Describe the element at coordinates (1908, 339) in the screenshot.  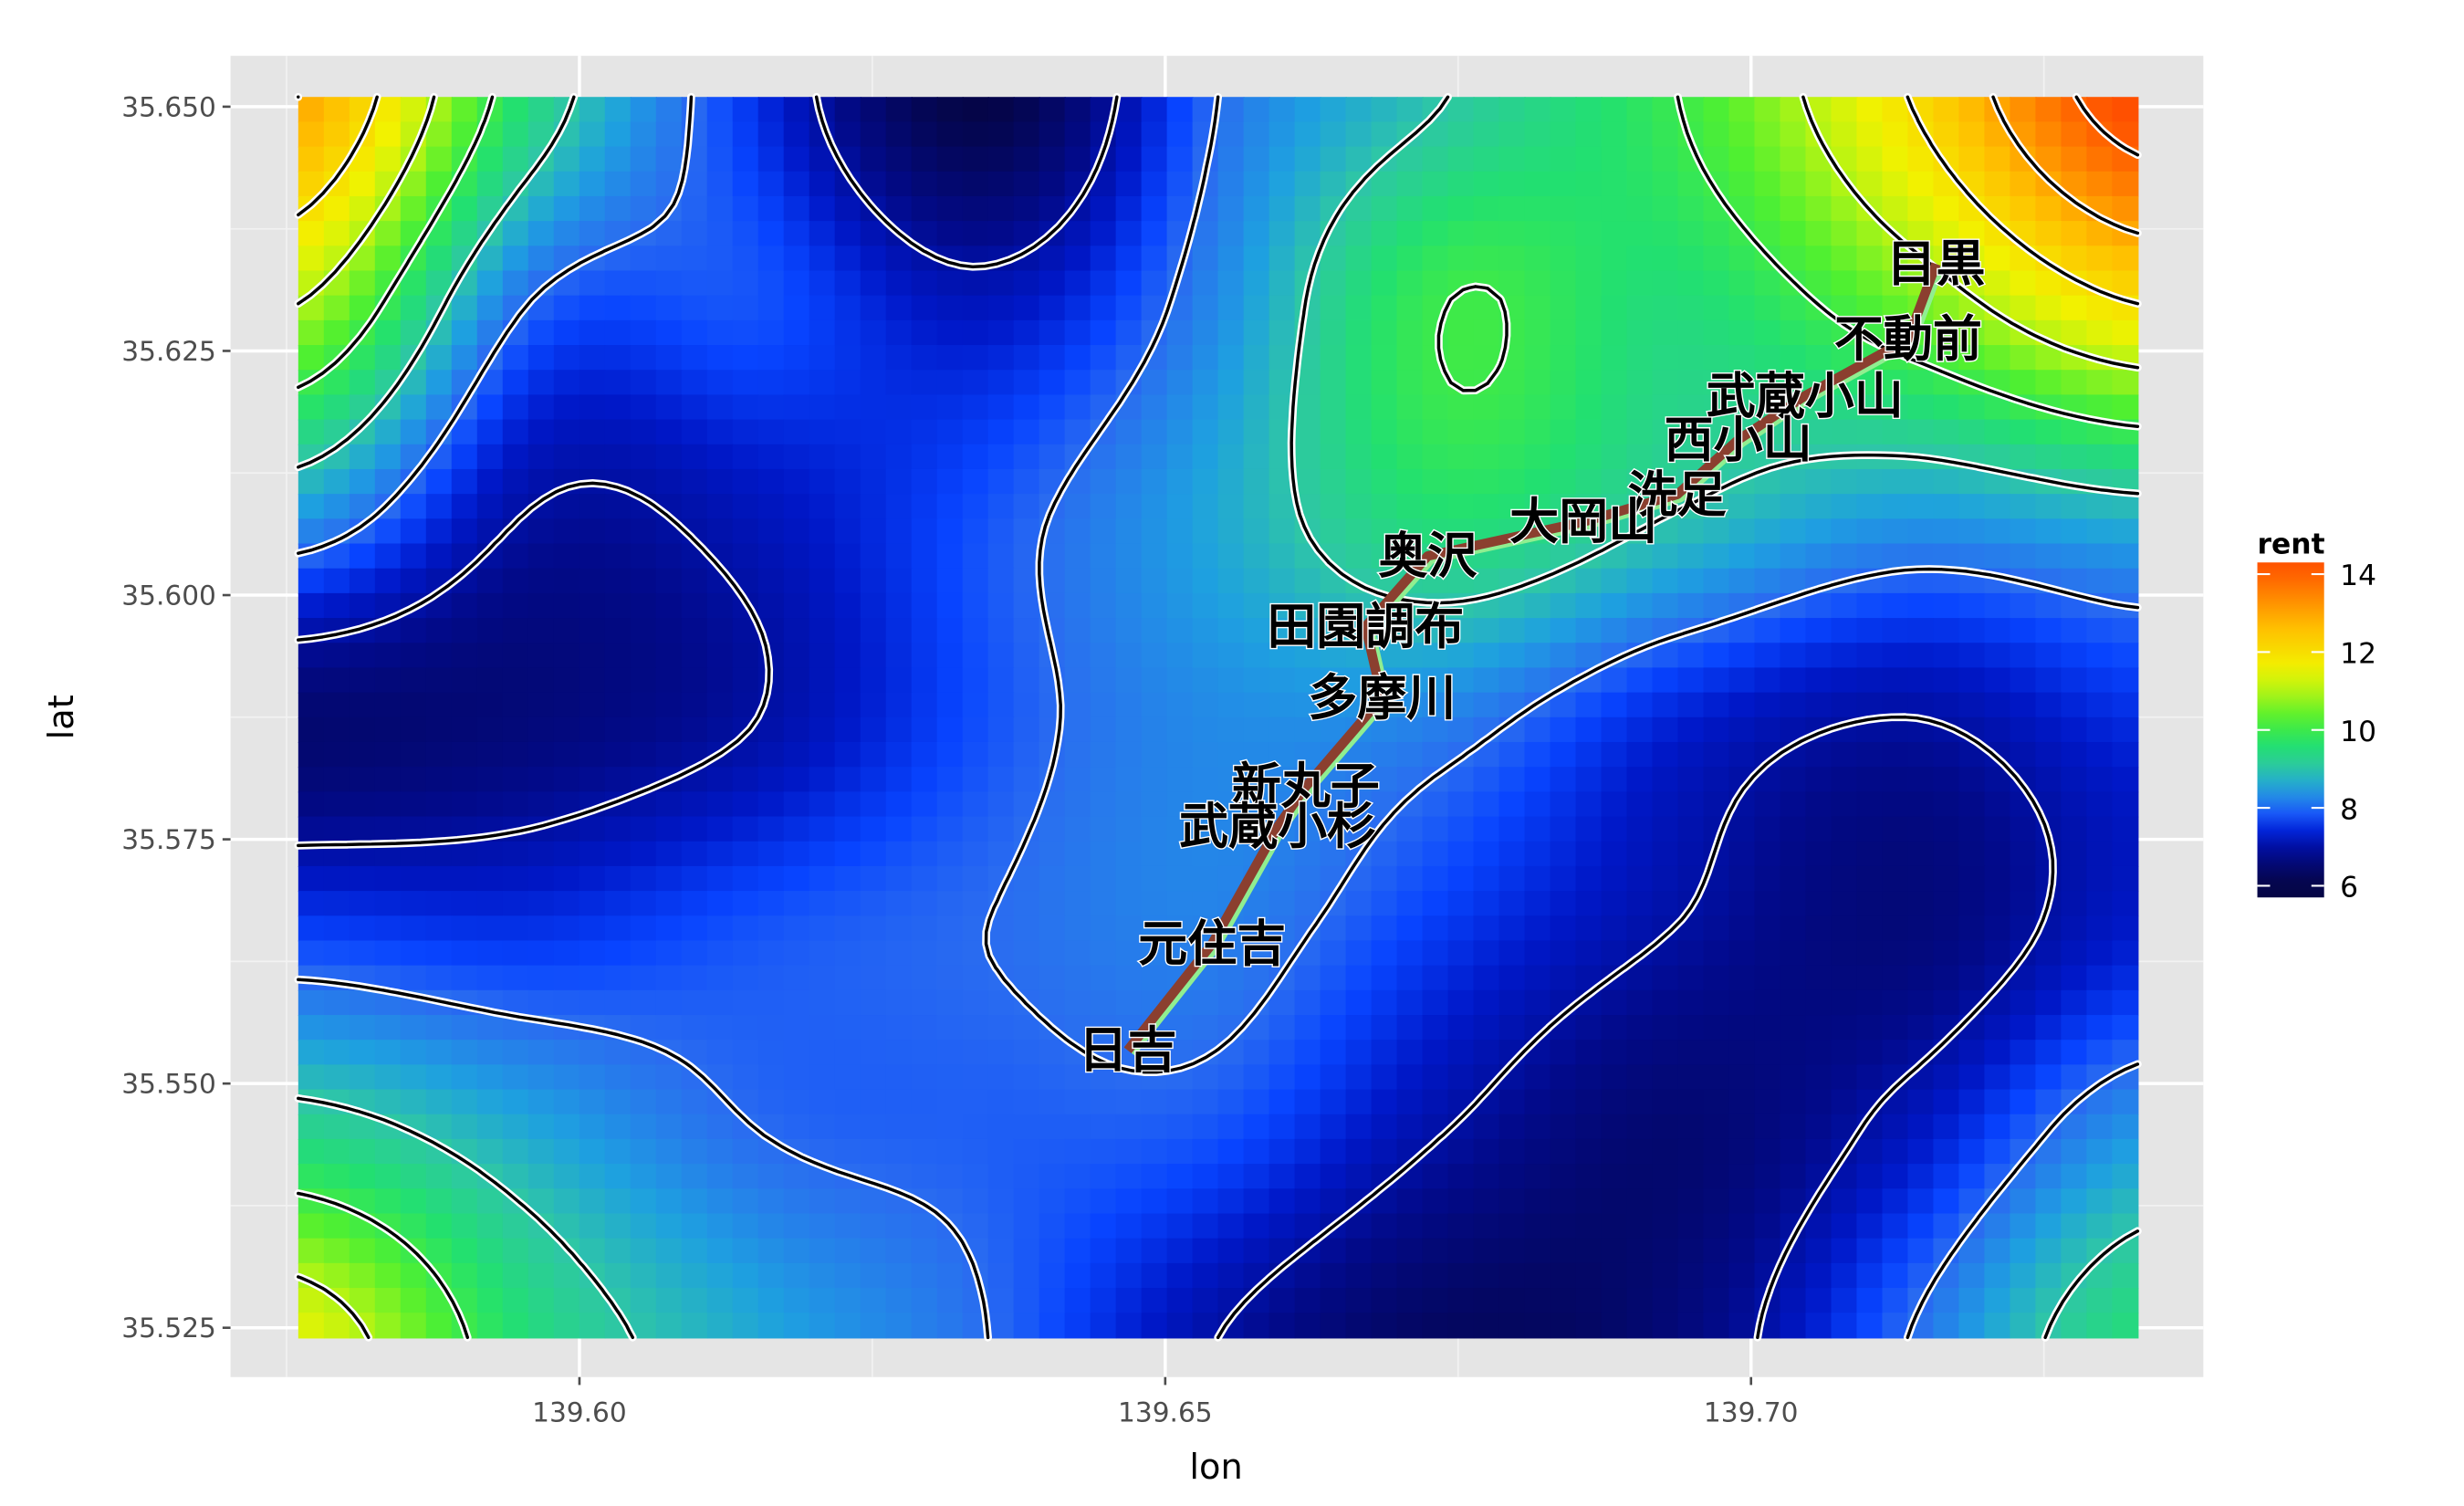
I see `station-label: 不動前` at that location.